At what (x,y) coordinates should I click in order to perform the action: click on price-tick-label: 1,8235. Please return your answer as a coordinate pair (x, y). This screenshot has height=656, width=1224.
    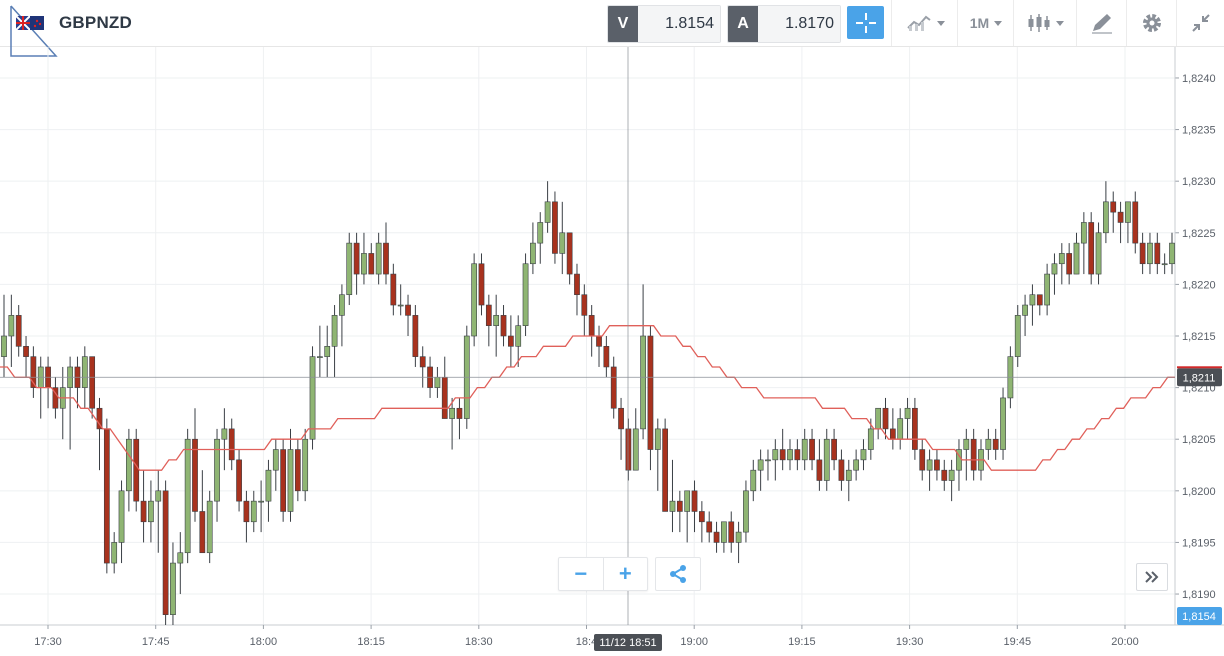
    Looking at the image, I should click on (1199, 131).